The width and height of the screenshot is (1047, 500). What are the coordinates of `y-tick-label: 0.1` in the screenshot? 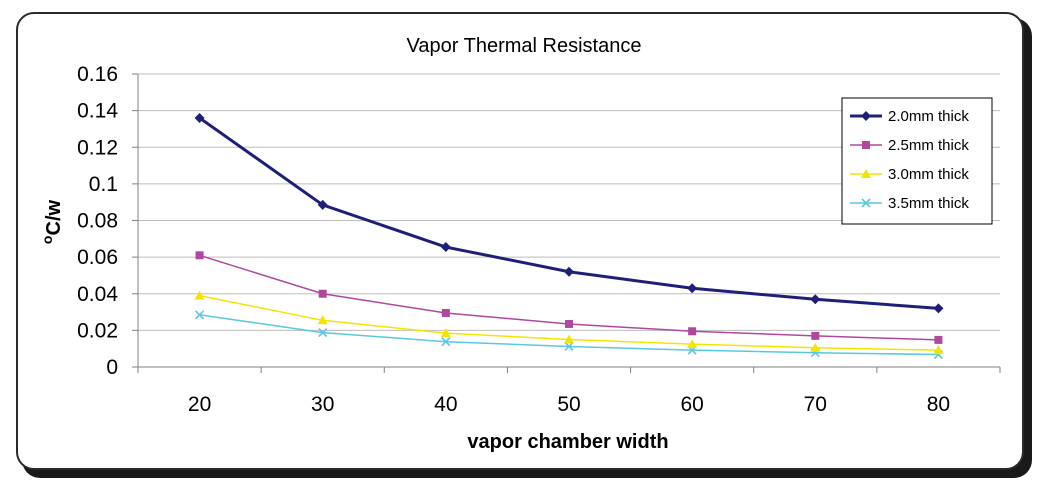 It's located at (103, 184).